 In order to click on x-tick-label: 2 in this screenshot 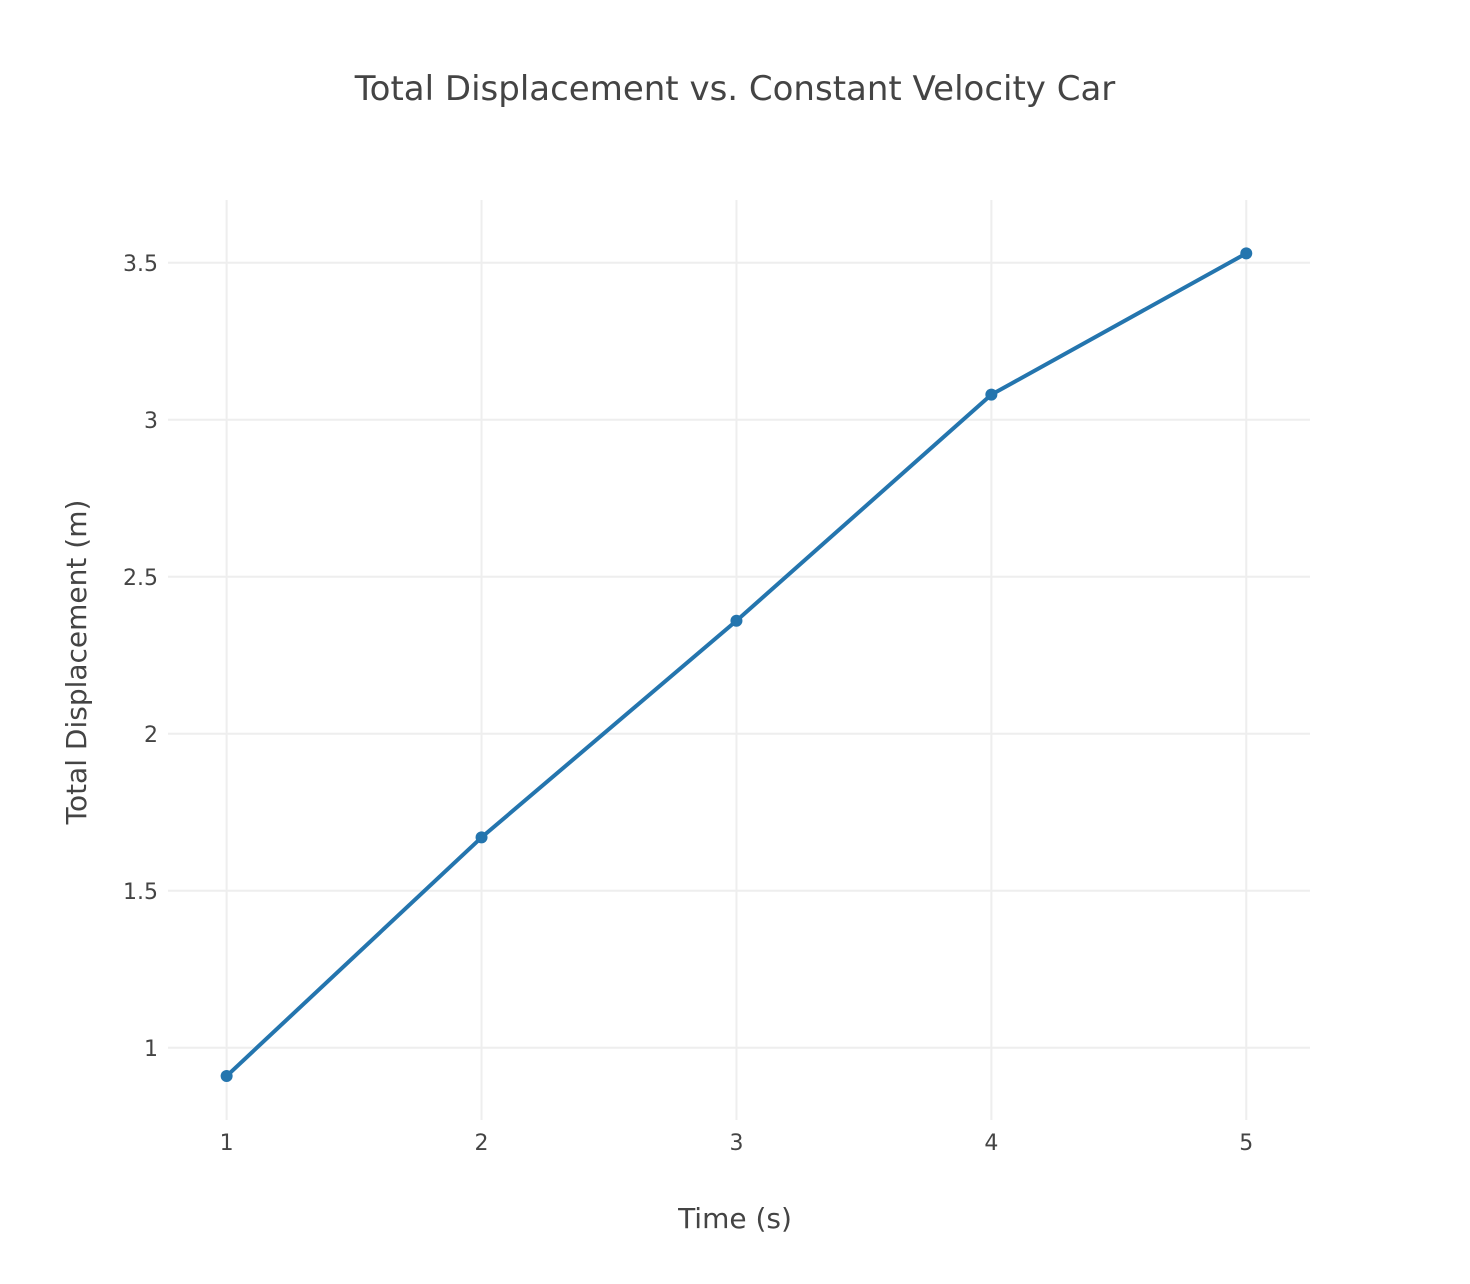, I will do `click(482, 1143)`.